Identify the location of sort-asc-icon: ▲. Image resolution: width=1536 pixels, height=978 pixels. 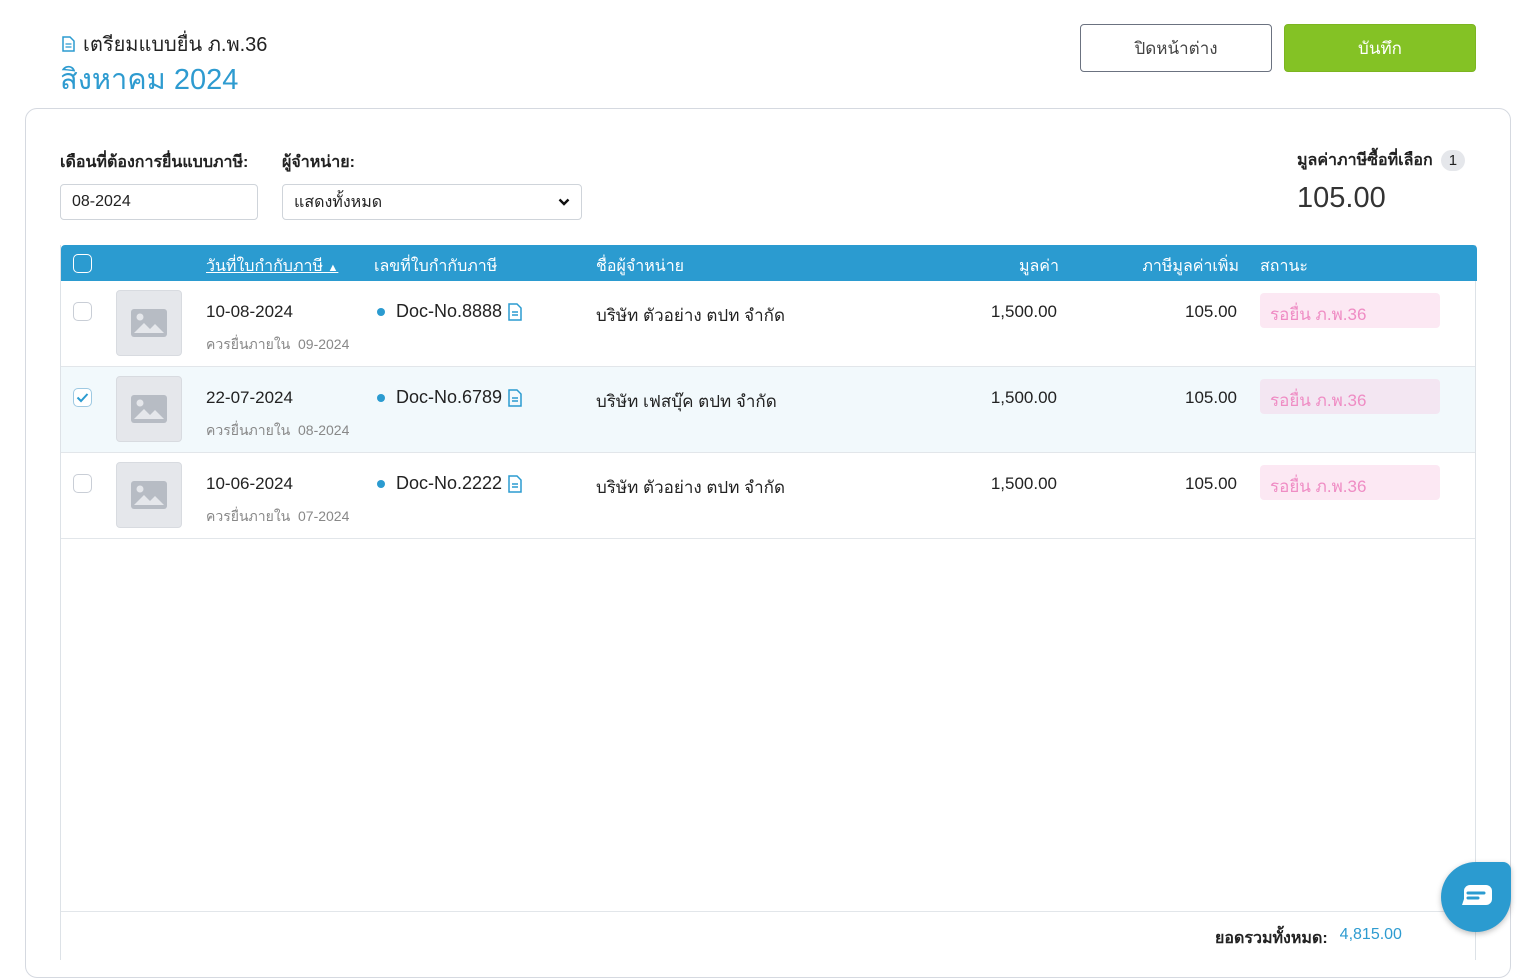
(333, 268).